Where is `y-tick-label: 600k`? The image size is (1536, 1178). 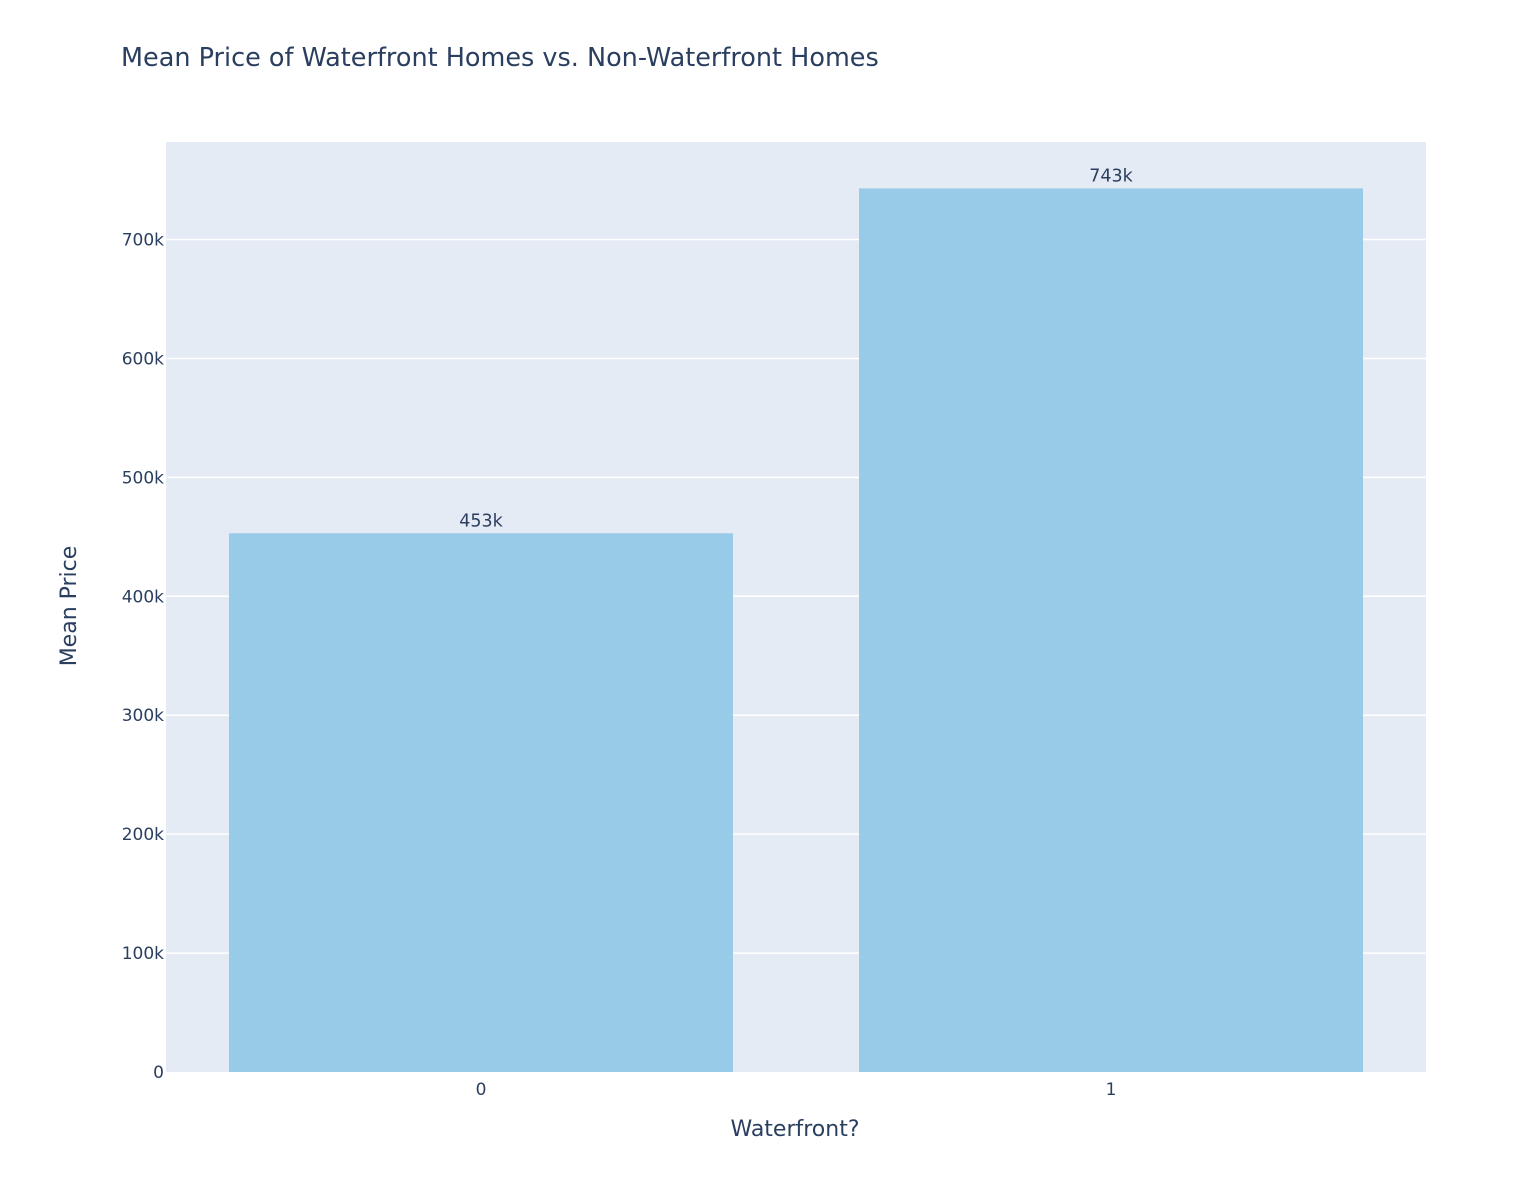 y-tick-label: 600k is located at coordinates (143, 359).